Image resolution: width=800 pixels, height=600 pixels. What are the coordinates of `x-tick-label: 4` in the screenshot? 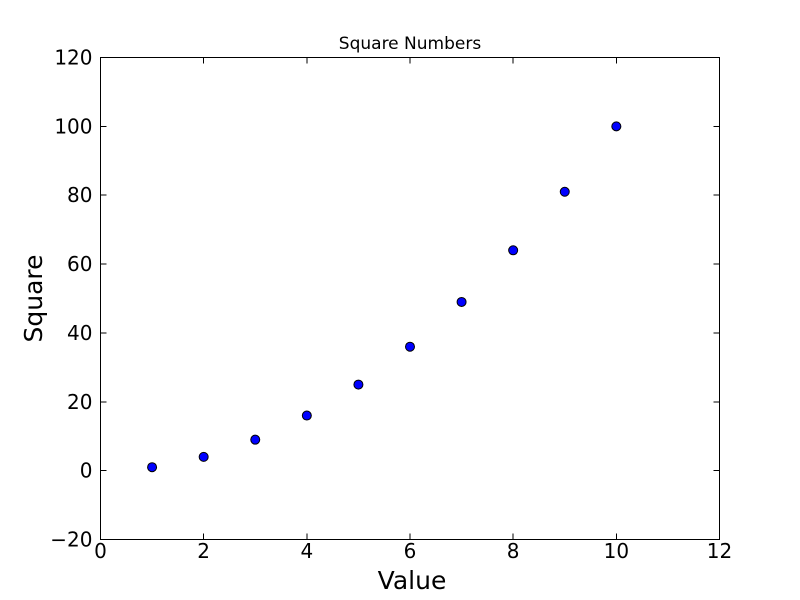 It's located at (306, 551).